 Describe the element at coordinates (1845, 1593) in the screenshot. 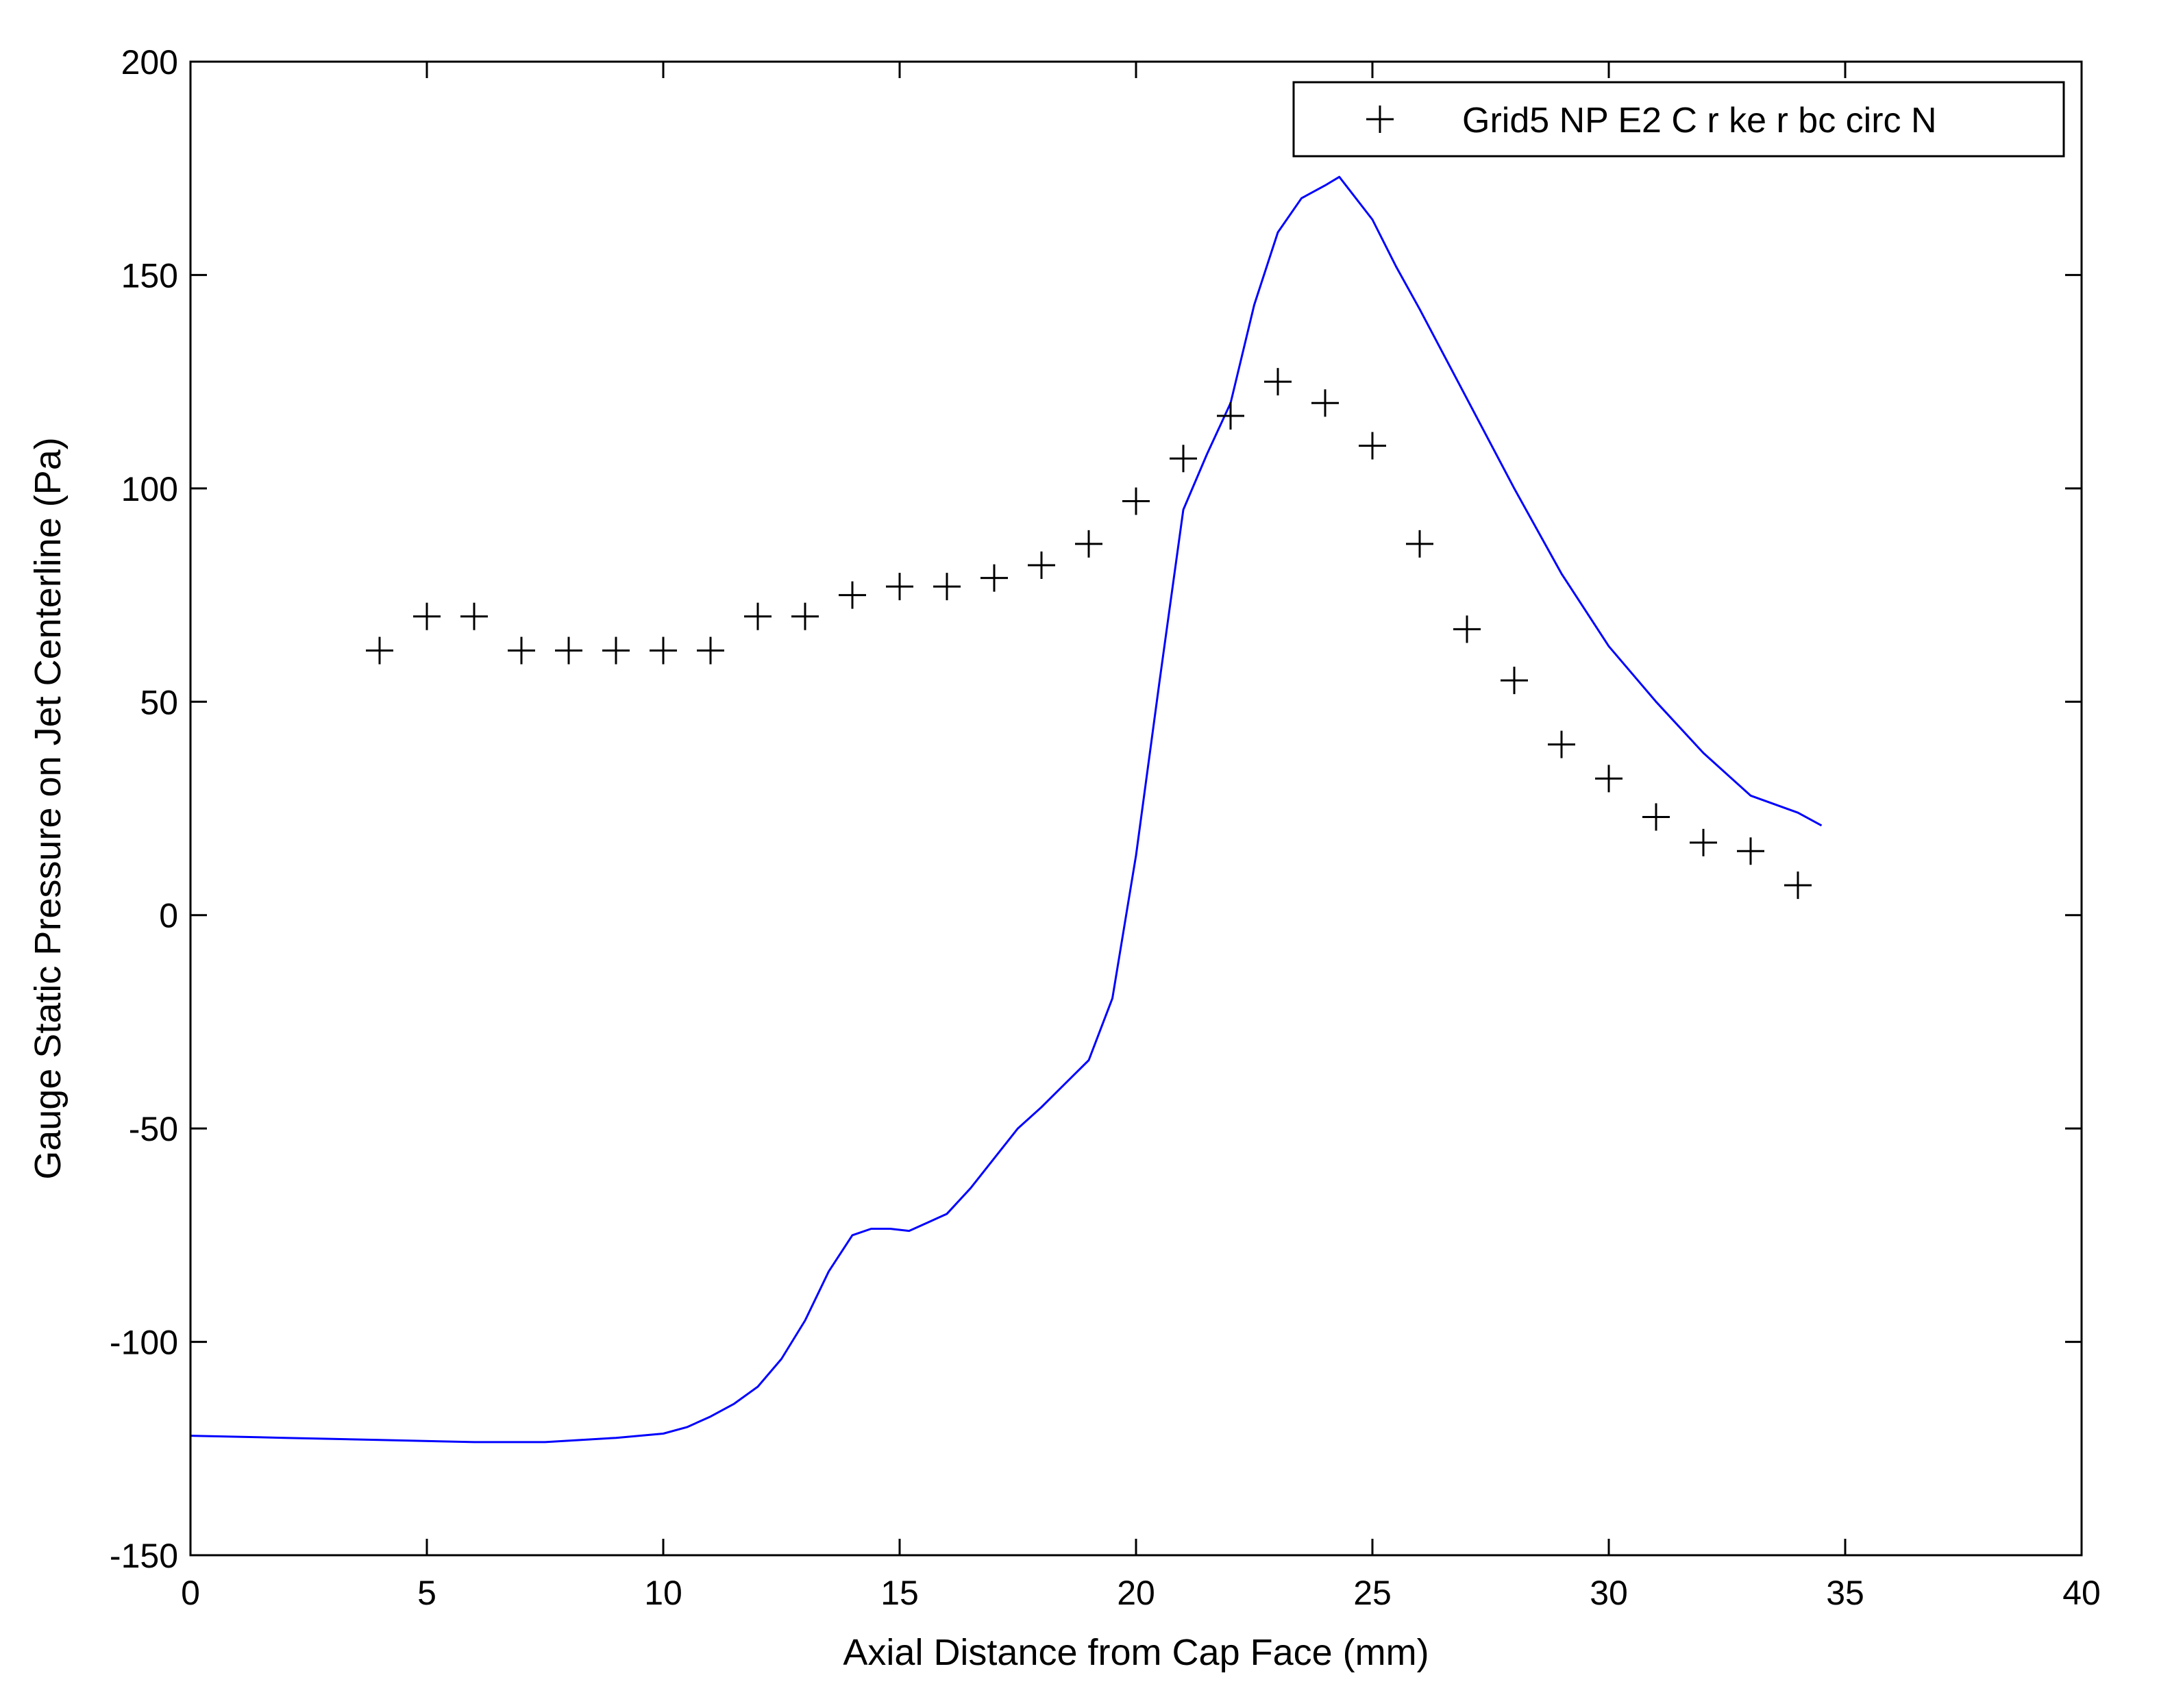

I see `x-tick-label: 35` at that location.